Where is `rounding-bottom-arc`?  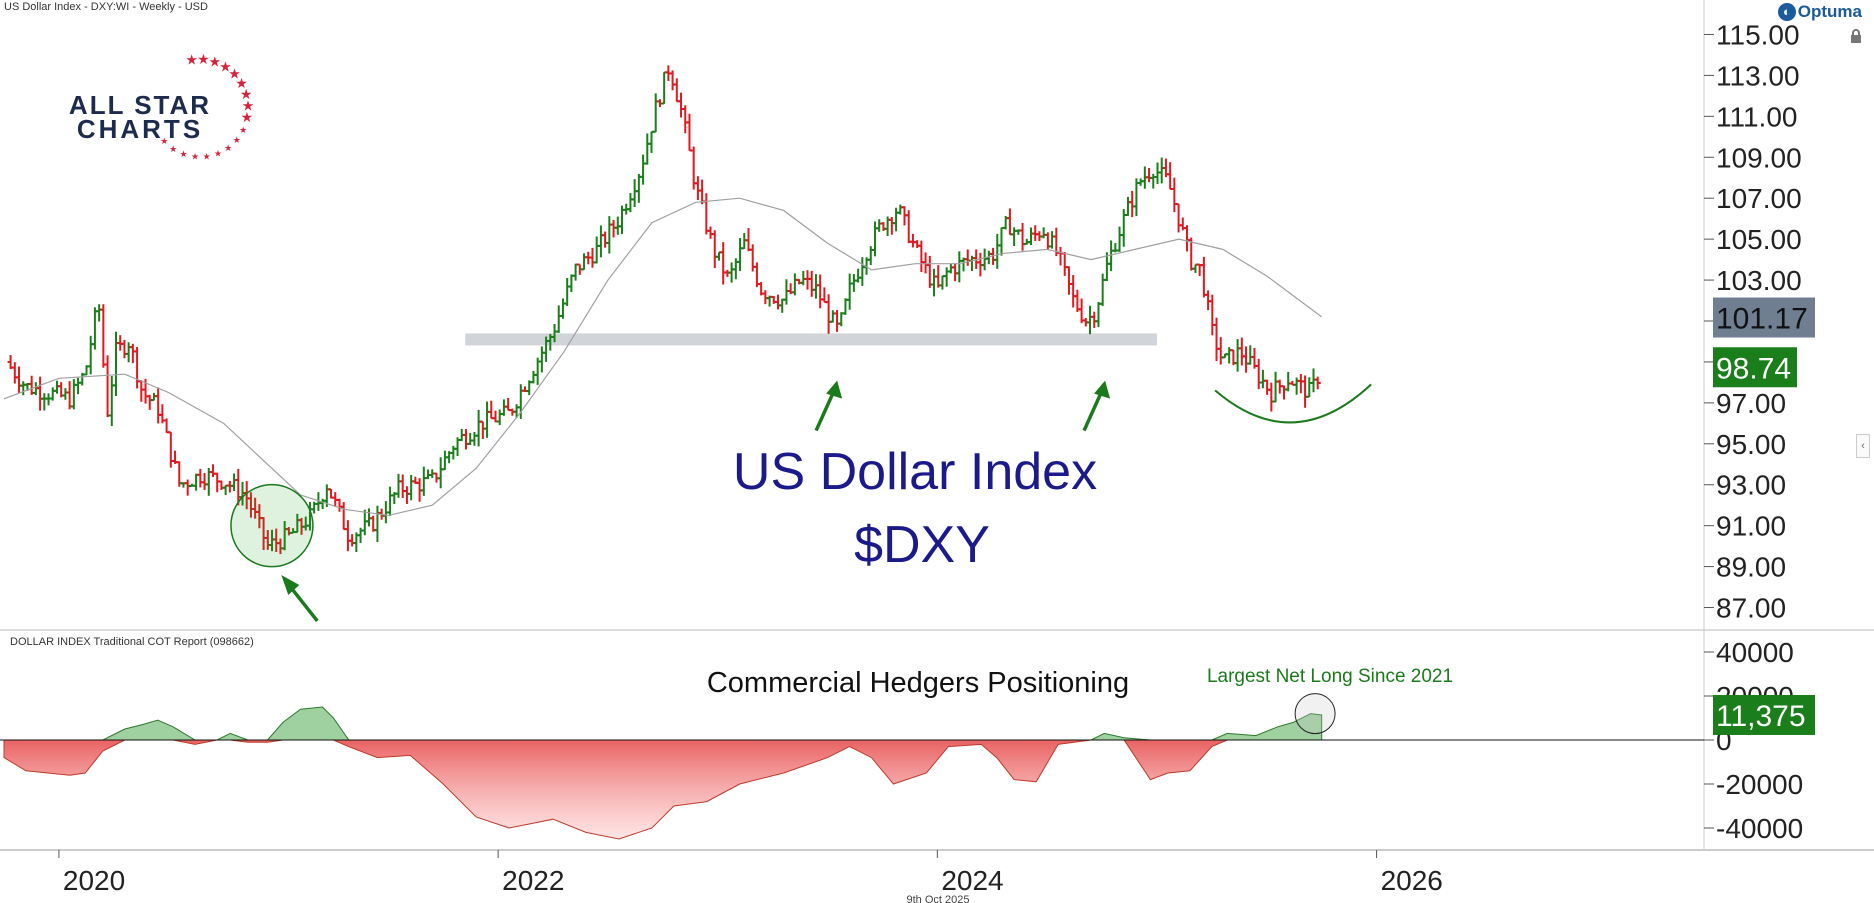 rounding-bottom-arc is located at coordinates (1293, 403).